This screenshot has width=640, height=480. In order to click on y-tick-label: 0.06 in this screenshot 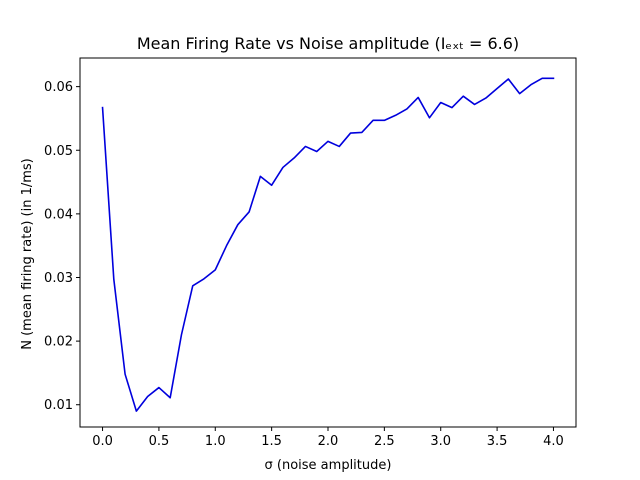, I will do `click(58, 87)`.